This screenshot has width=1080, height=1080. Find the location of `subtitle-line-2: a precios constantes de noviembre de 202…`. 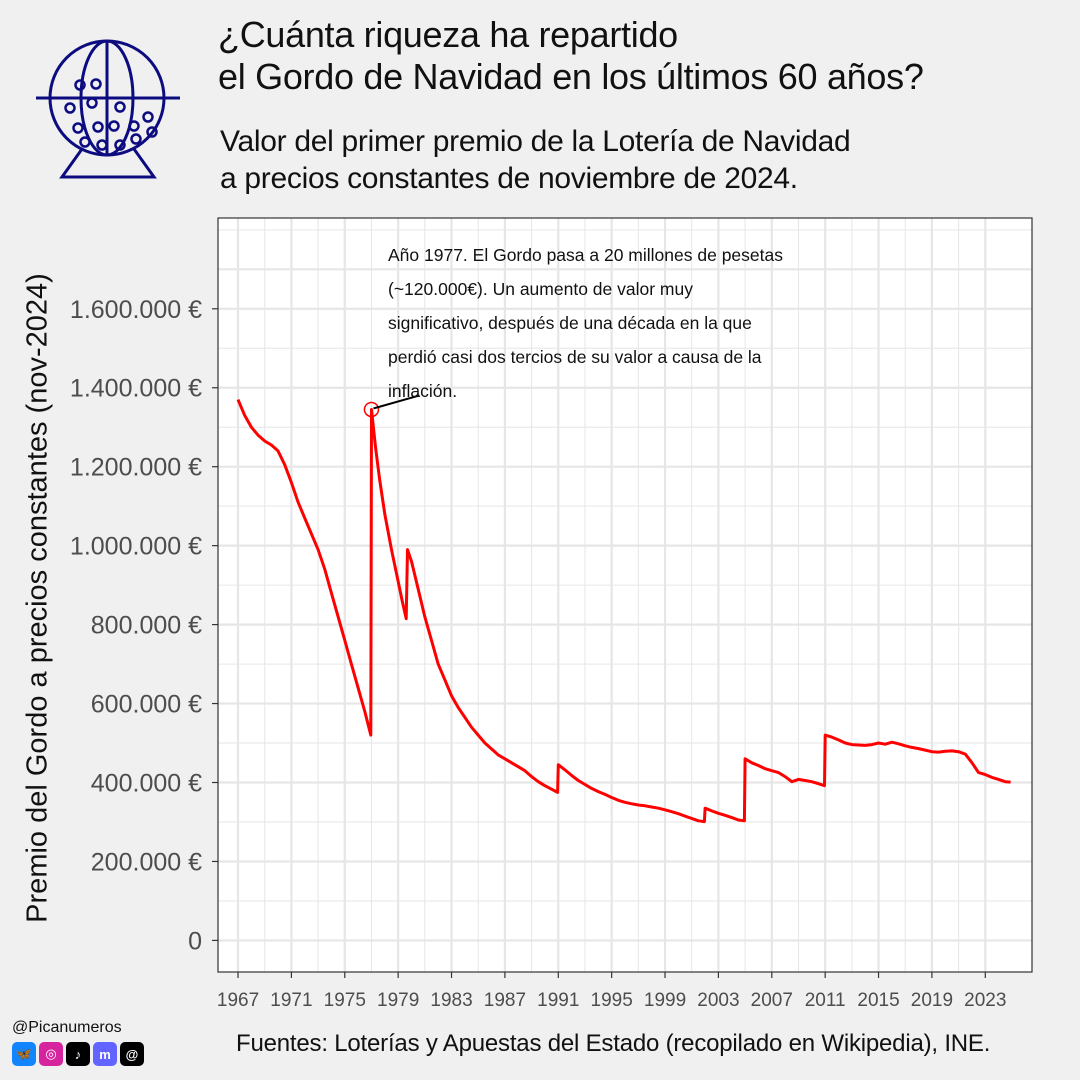

subtitle-line-2: a precios constantes de noviembre de 202… is located at coordinates (509, 178).